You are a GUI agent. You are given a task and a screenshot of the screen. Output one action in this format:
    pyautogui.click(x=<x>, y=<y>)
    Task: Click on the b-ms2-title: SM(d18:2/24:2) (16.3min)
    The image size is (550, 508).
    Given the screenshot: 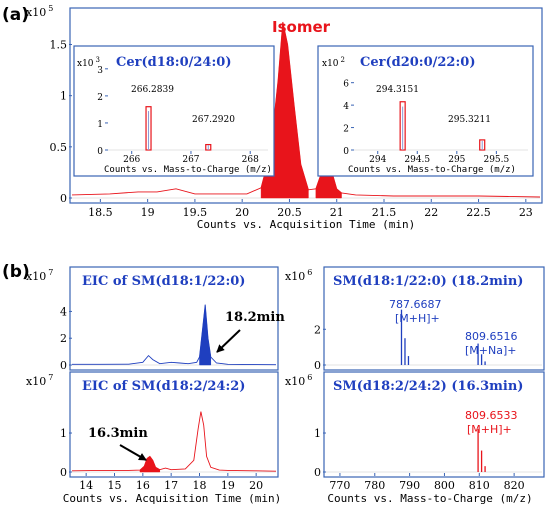 What is the action you would take?
    pyautogui.click(x=428, y=386)
    